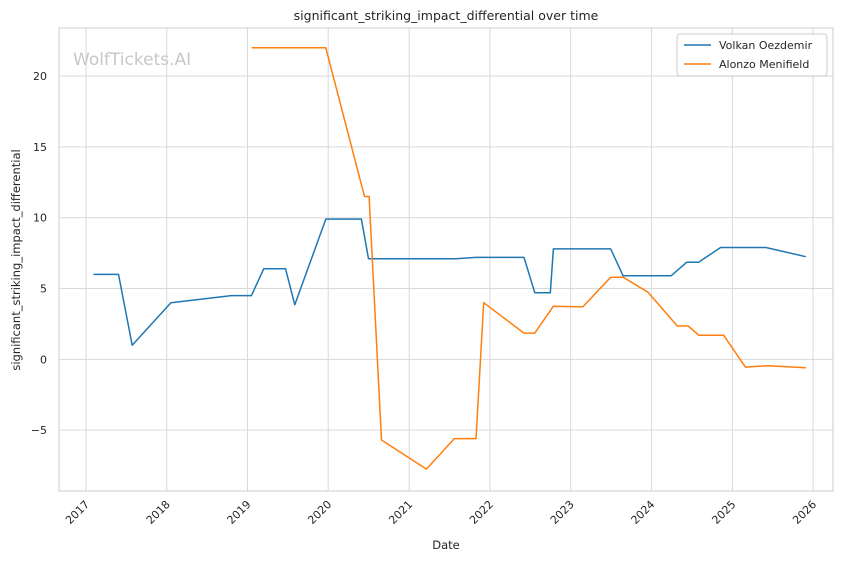 This screenshot has height=561, width=843. Describe the element at coordinates (132, 60) in the screenshot. I see `watermark: WolfTickets.AI` at that location.